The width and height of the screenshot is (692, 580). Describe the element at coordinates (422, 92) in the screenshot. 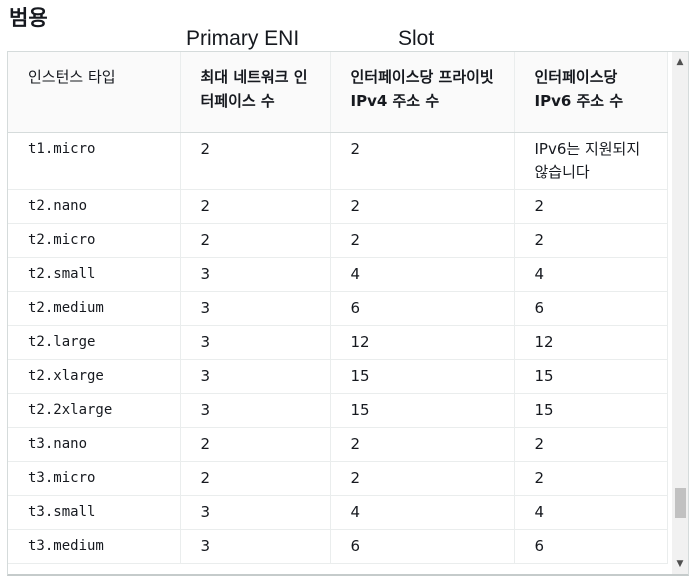

I see `header-ipv4-per-interface: 인터페이스당 프라이빗 IPv4 주소 수` at that location.